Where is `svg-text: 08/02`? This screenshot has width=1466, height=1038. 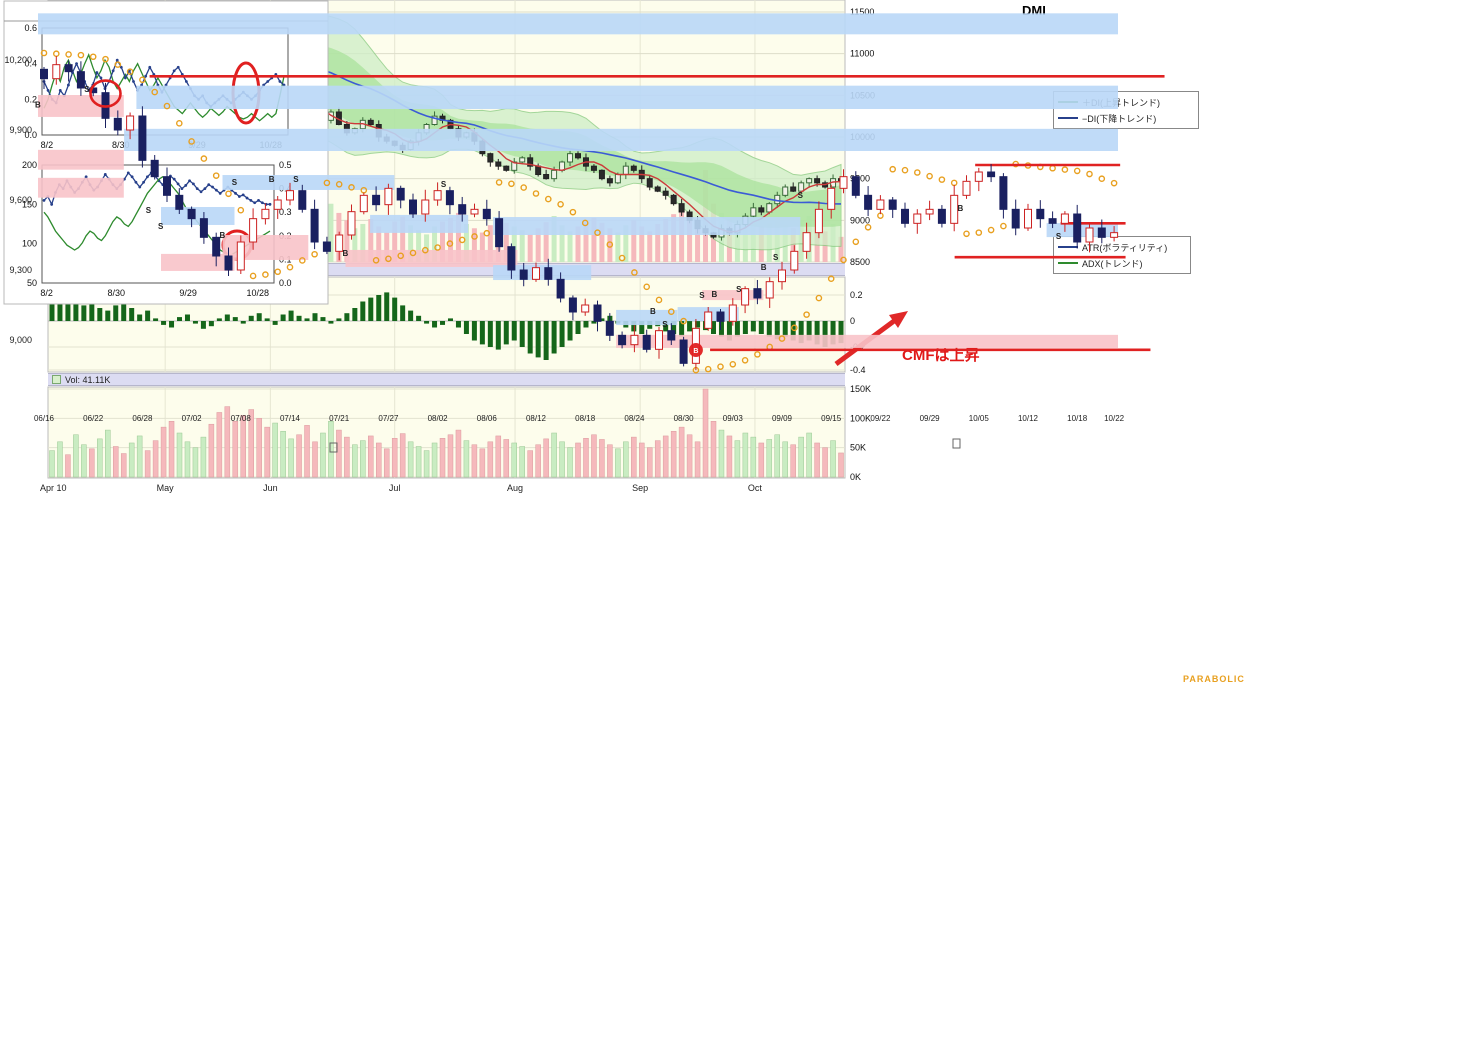
svg-text: 08/02 is located at coordinates (438, 418).